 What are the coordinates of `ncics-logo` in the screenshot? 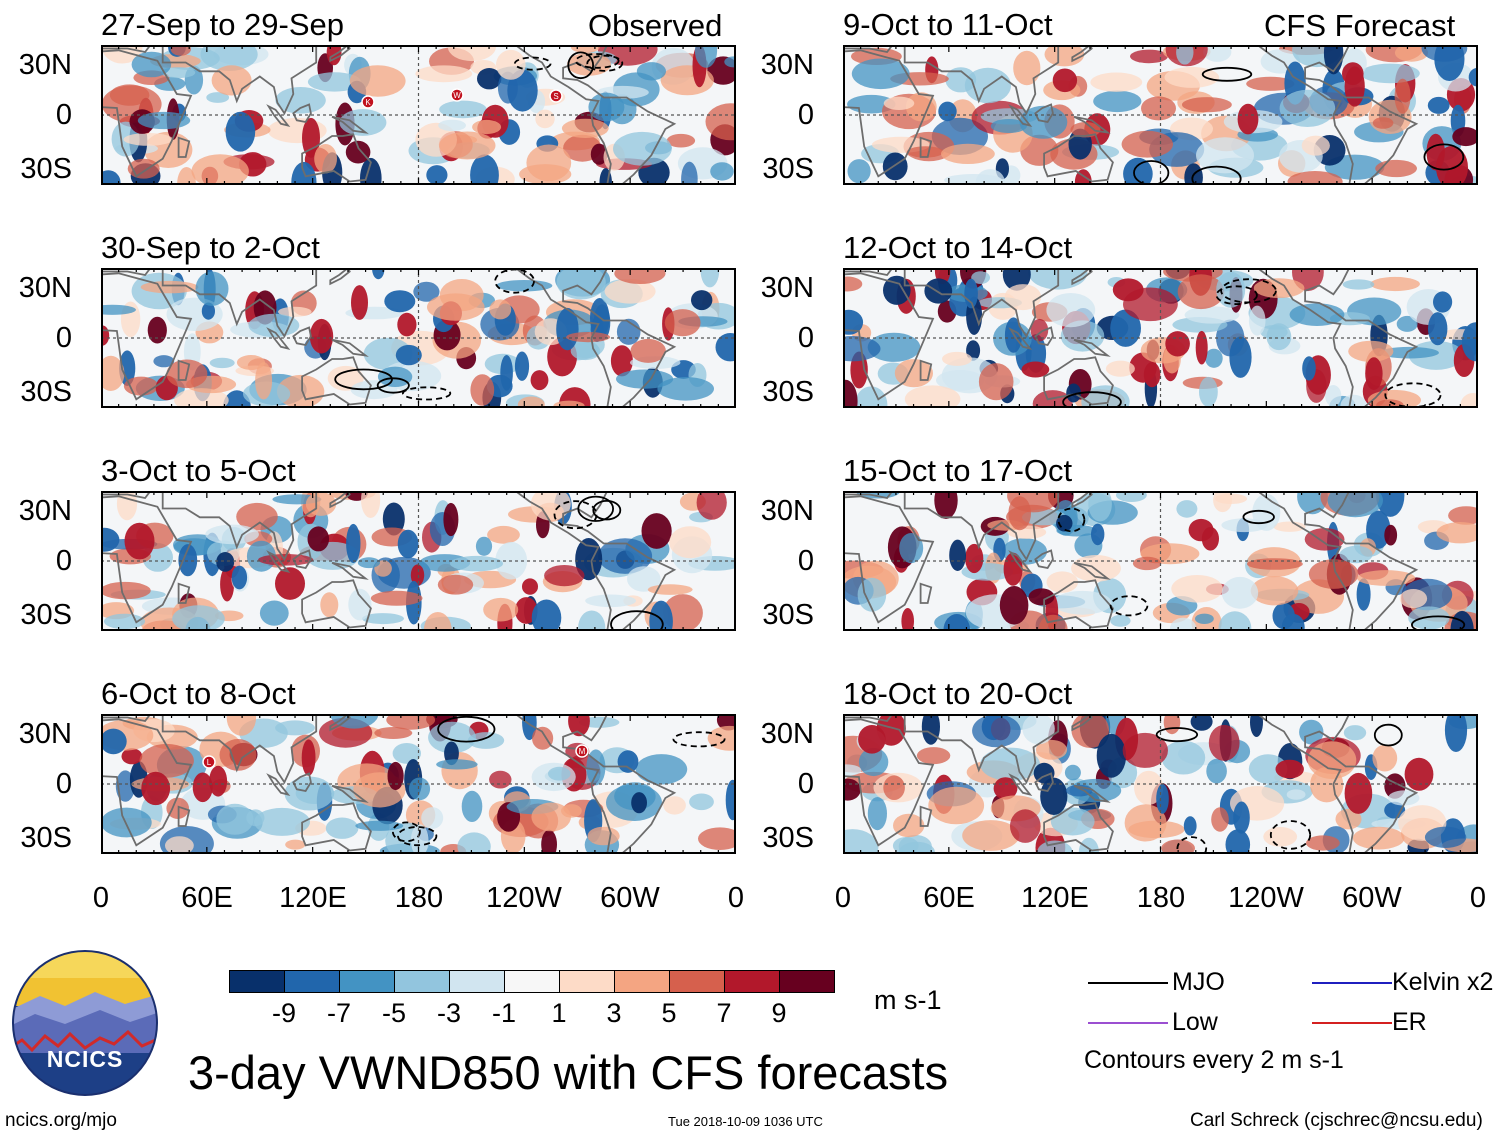 It's located at (85, 1023).